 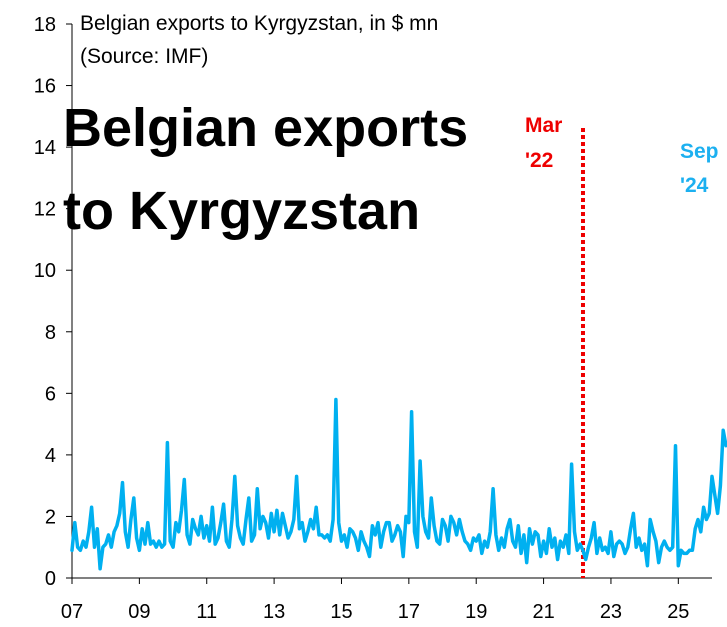 I want to click on y-tick-label: 10, so click(x=45, y=271).